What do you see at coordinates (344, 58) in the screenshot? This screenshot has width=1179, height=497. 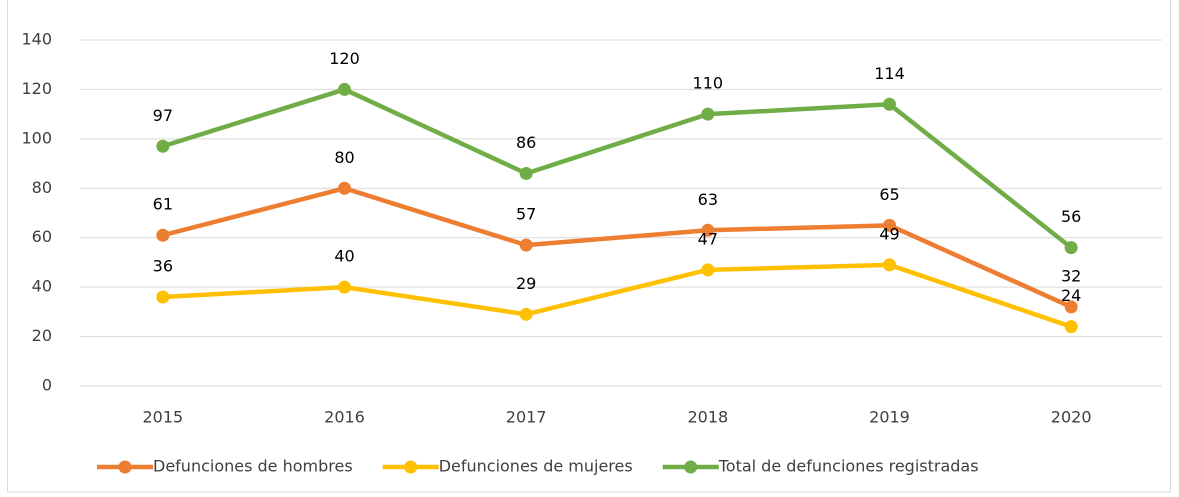 I see `data-label: 120` at bounding box center [344, 58].